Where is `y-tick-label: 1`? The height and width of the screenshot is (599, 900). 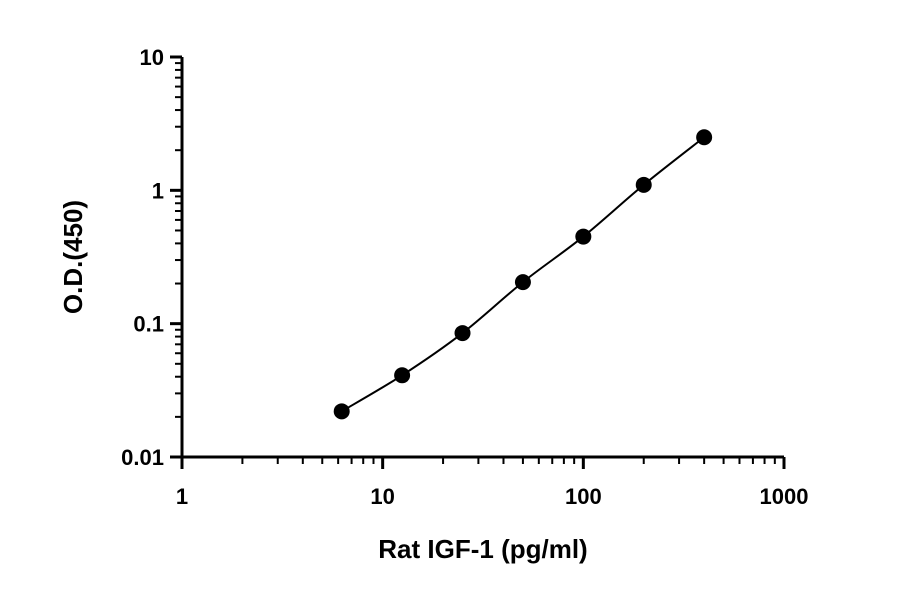 y-tick-label: 1 is located at coordinates (158, 190).